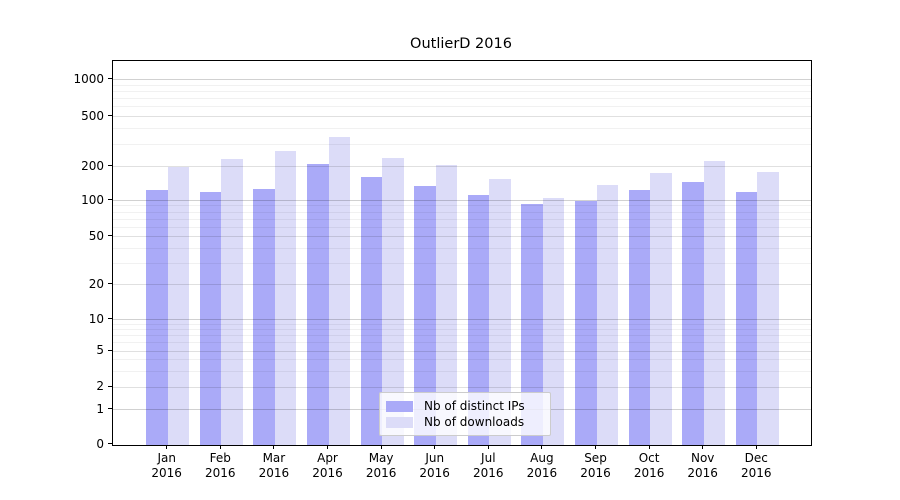 The height and width of the screenshot is (500, 900). What do you see at coordinates (96, 318) in the screenshot?
I see `y-tick-label: 10` at bounding box center [96, 318].